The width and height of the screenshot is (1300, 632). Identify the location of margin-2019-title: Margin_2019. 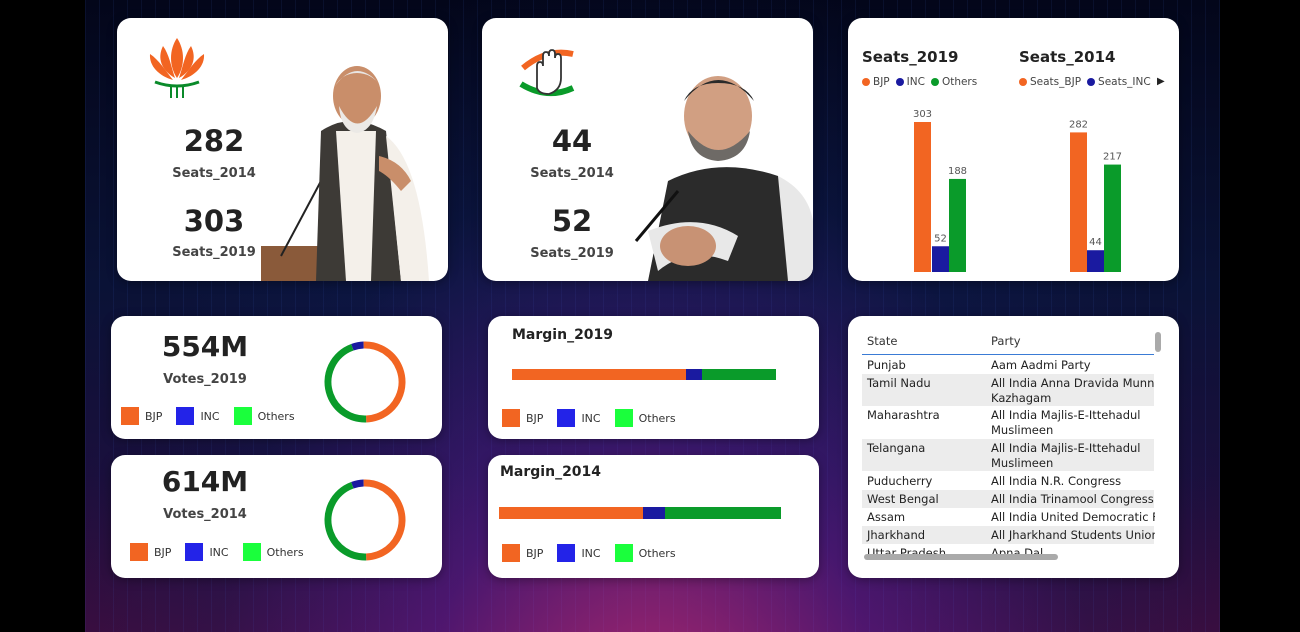
(563, 335).